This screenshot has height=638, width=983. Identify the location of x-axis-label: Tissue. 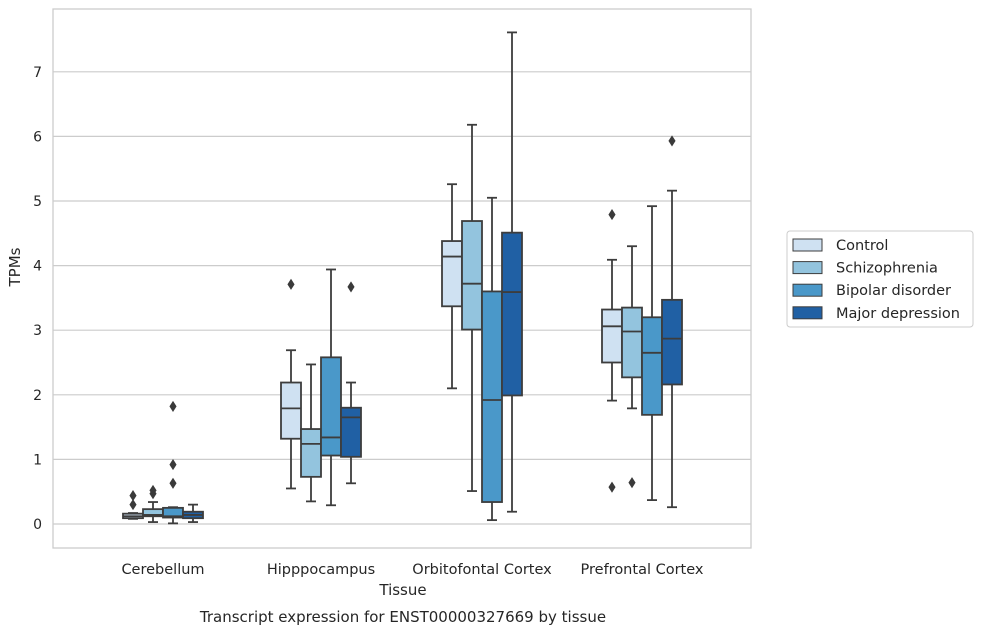
(402, 590).